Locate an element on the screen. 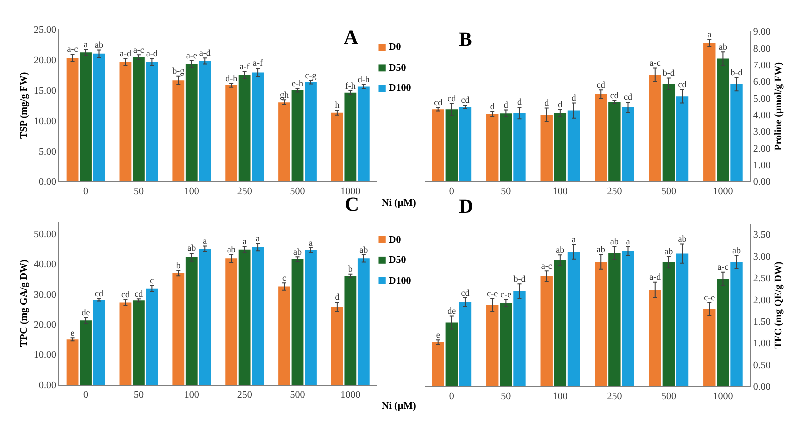 The width and height of the screenshot is (794, 421). y-tick-label: 15.00 is located at coordinates (45, 91).